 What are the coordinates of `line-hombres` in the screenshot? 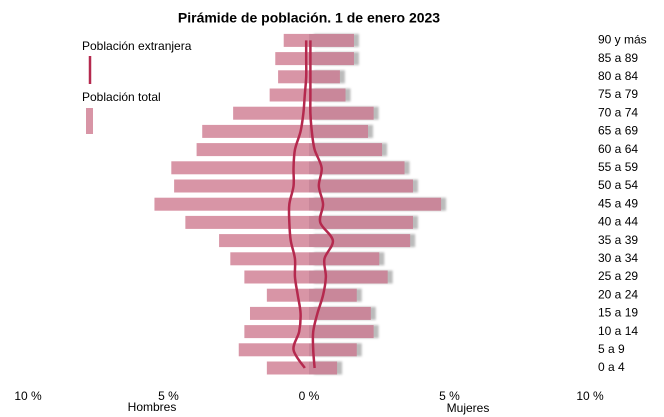 It's located at (297, 204).